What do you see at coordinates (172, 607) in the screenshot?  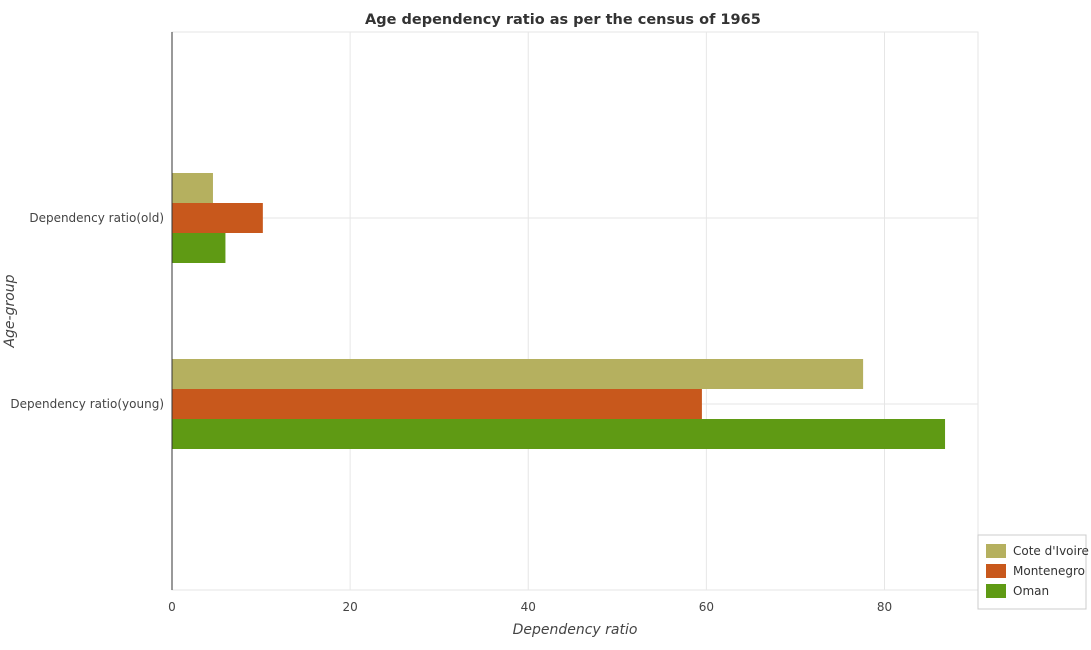 I see `x-tick-label-0: 0` at bounding box center [172, 607].